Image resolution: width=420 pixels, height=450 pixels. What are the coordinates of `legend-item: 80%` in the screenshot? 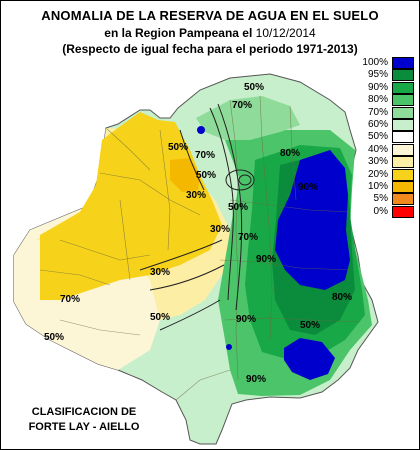 It's located at (388, 100).